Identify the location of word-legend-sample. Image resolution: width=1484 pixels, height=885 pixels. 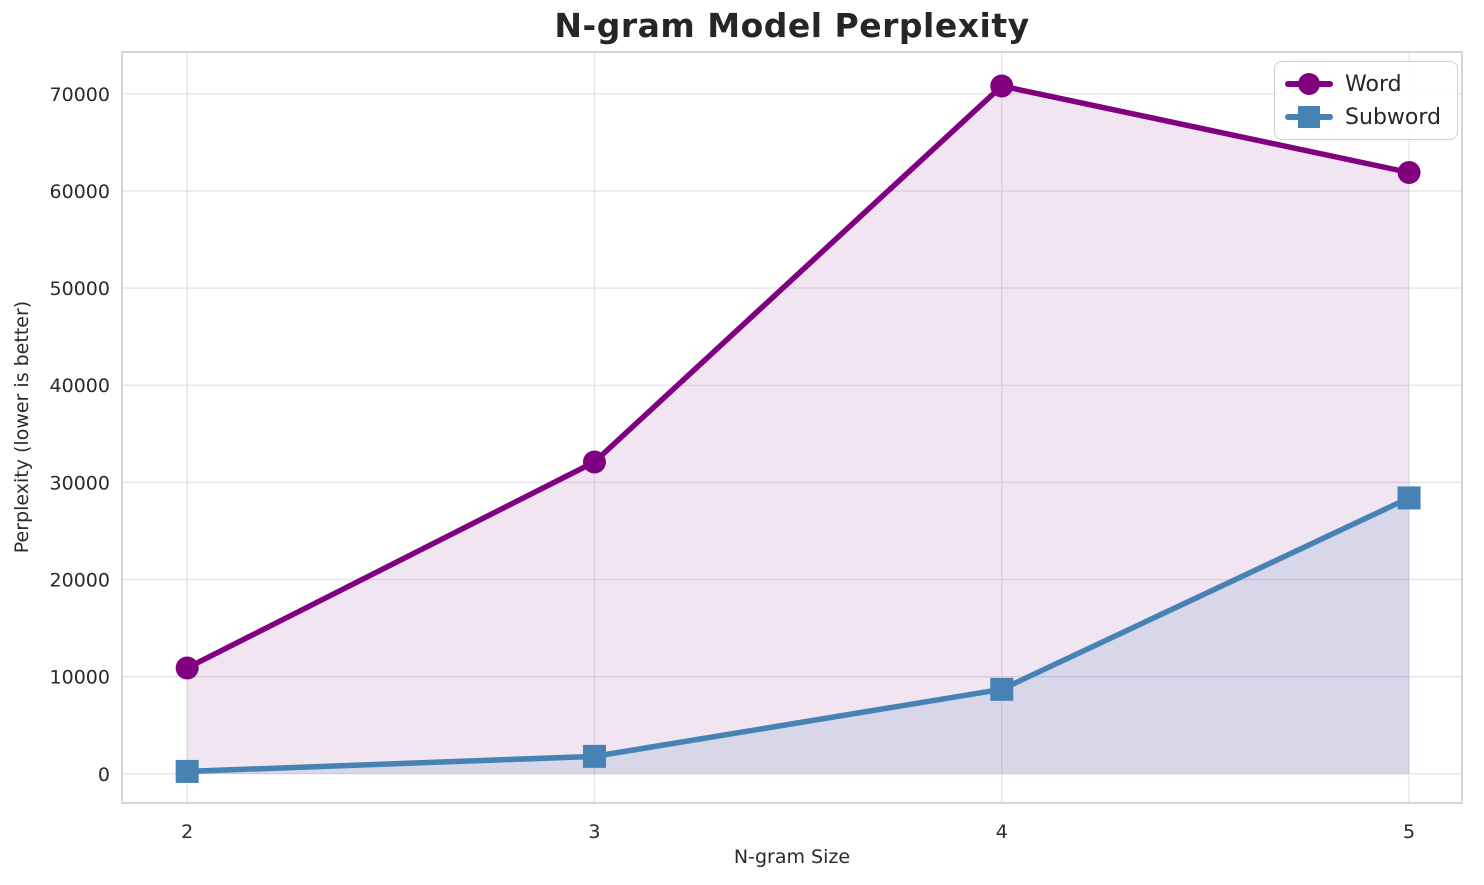
(1309, 84).